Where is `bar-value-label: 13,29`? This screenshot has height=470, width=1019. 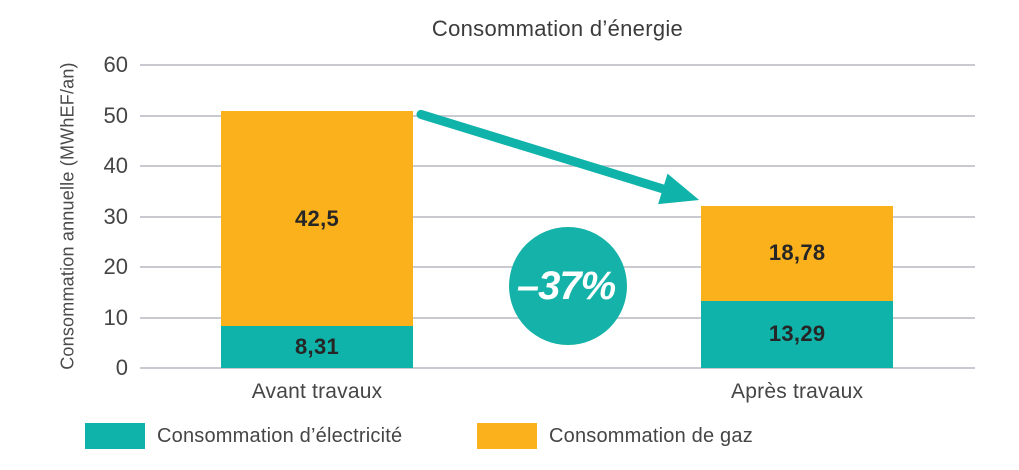 bar-value-label: 13,29 is located at coordinates (797, 334).